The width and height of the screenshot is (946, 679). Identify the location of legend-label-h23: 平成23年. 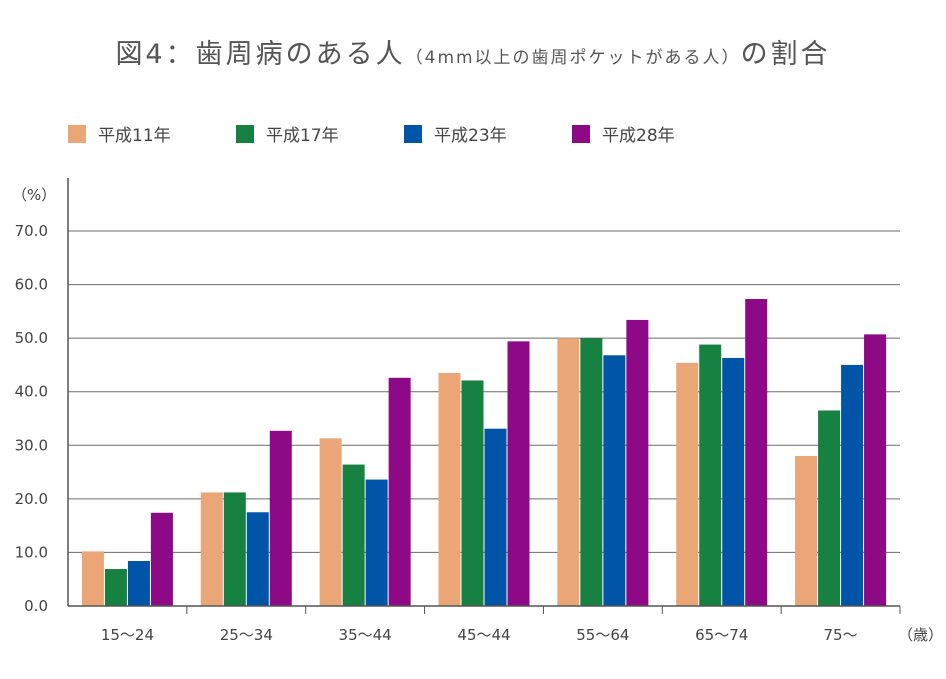
(470, 136).